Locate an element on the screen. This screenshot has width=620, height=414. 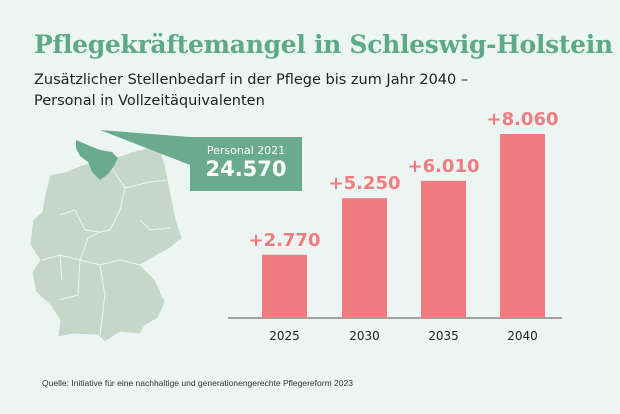
data-label-2030: +5.250 is located at coordinates (364, 183).